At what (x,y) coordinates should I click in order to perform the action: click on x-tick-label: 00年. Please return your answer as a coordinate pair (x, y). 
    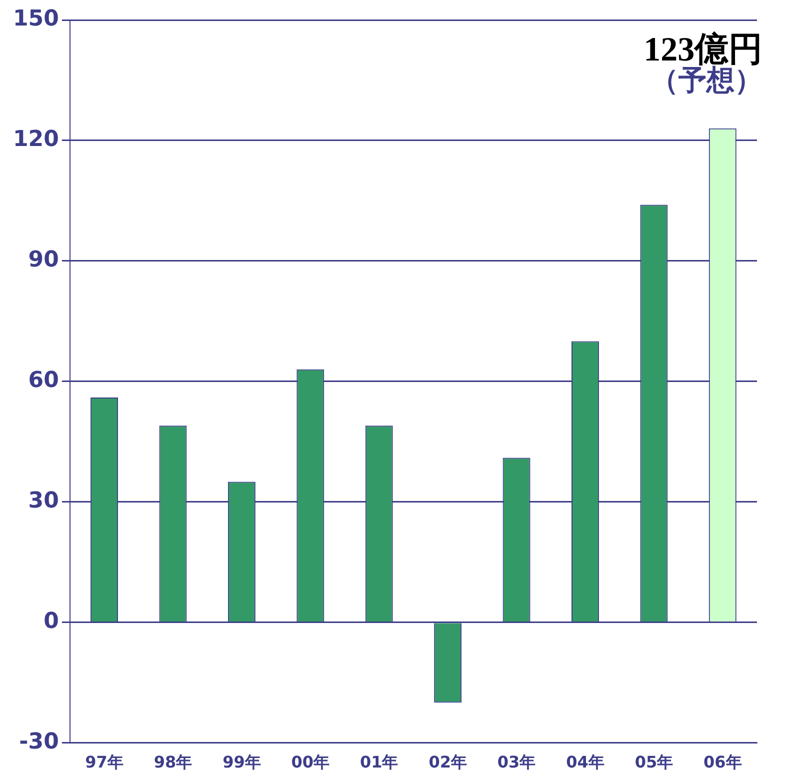
    Looking at the image, I should click on (310, 762).